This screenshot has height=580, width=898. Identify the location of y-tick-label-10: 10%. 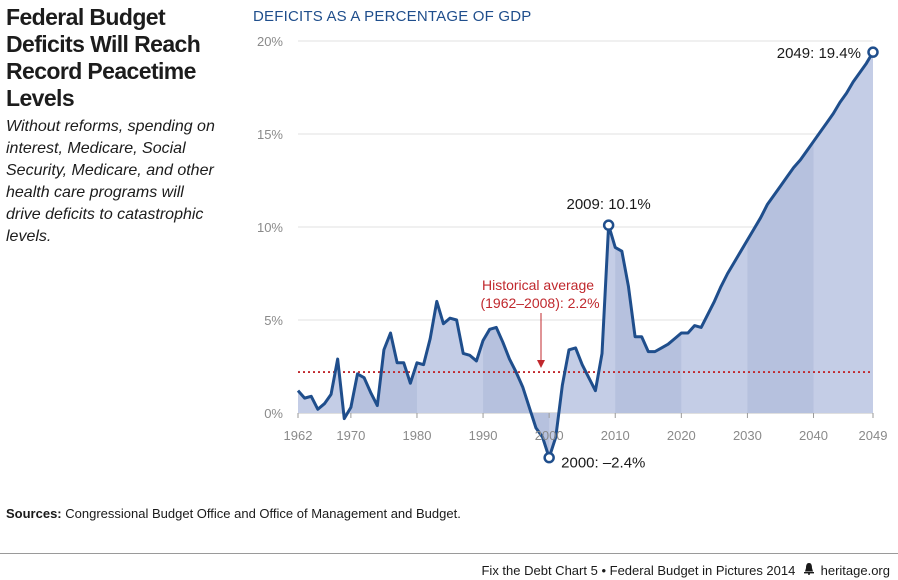
(270, 227).